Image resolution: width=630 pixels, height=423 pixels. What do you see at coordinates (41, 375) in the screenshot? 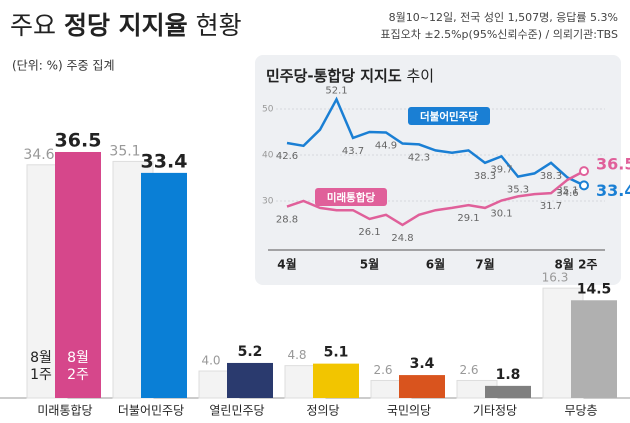
I see `series-label-line: 1주` at bounding box center [41, 375].